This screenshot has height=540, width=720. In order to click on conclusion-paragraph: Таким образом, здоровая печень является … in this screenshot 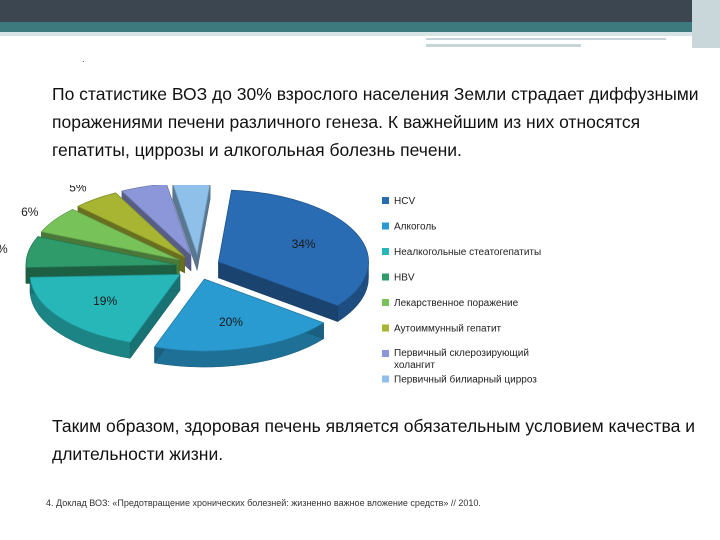, I will do `click(374, 440)`.